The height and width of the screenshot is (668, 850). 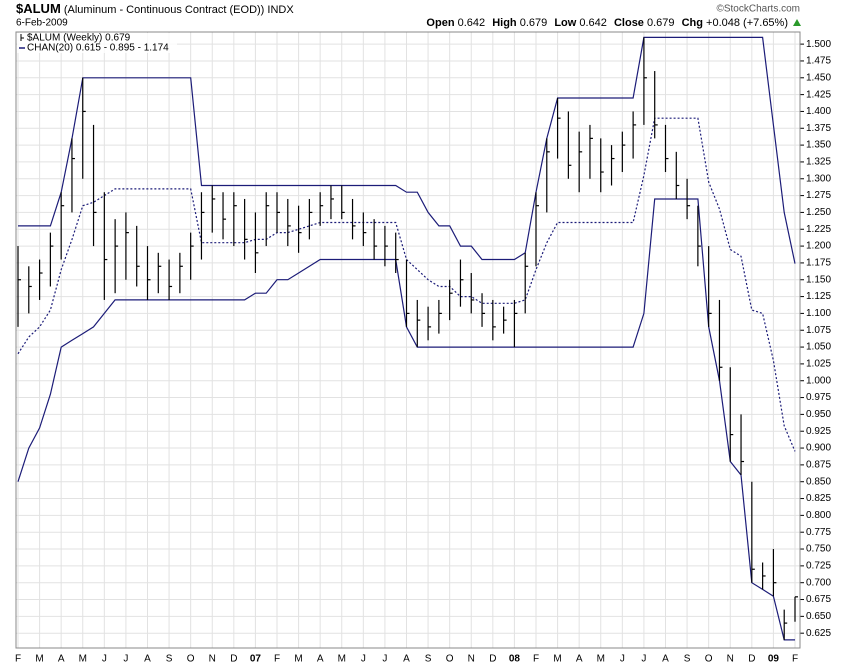 I want to click on y-tick-label: 1.400, so click(x=818, y=111).